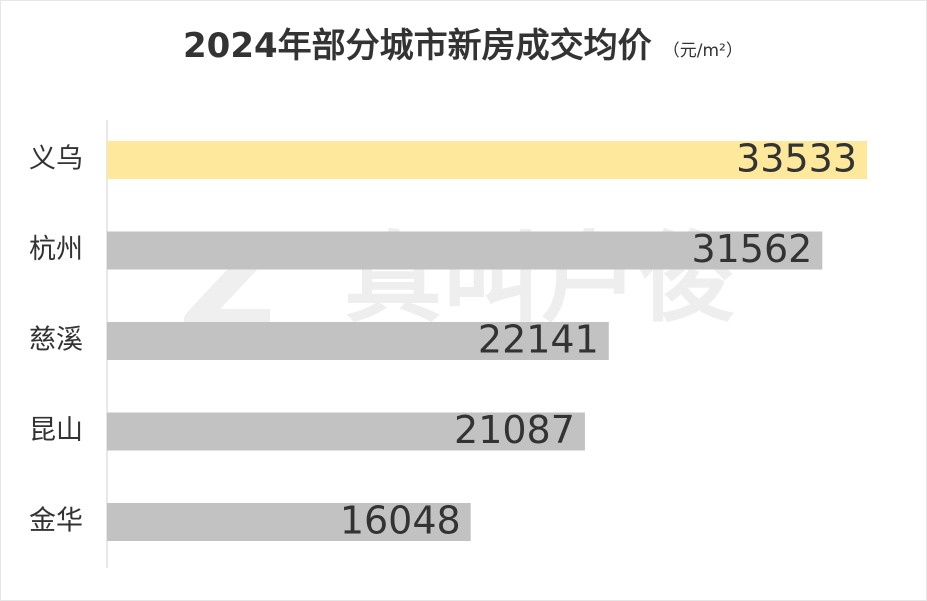 This screenshot has height=601, width=927. Describe the element at coordinates (400, 521) in the screenshot. I see `value-label: 16048` at that location.